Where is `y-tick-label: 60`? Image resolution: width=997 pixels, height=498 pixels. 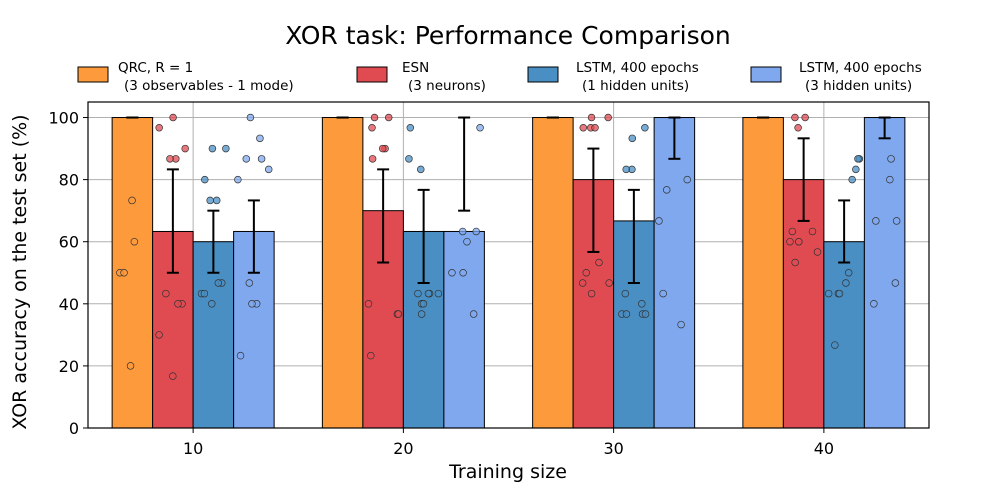
y-tick-label: 60 is located at coordinates (69, 242).